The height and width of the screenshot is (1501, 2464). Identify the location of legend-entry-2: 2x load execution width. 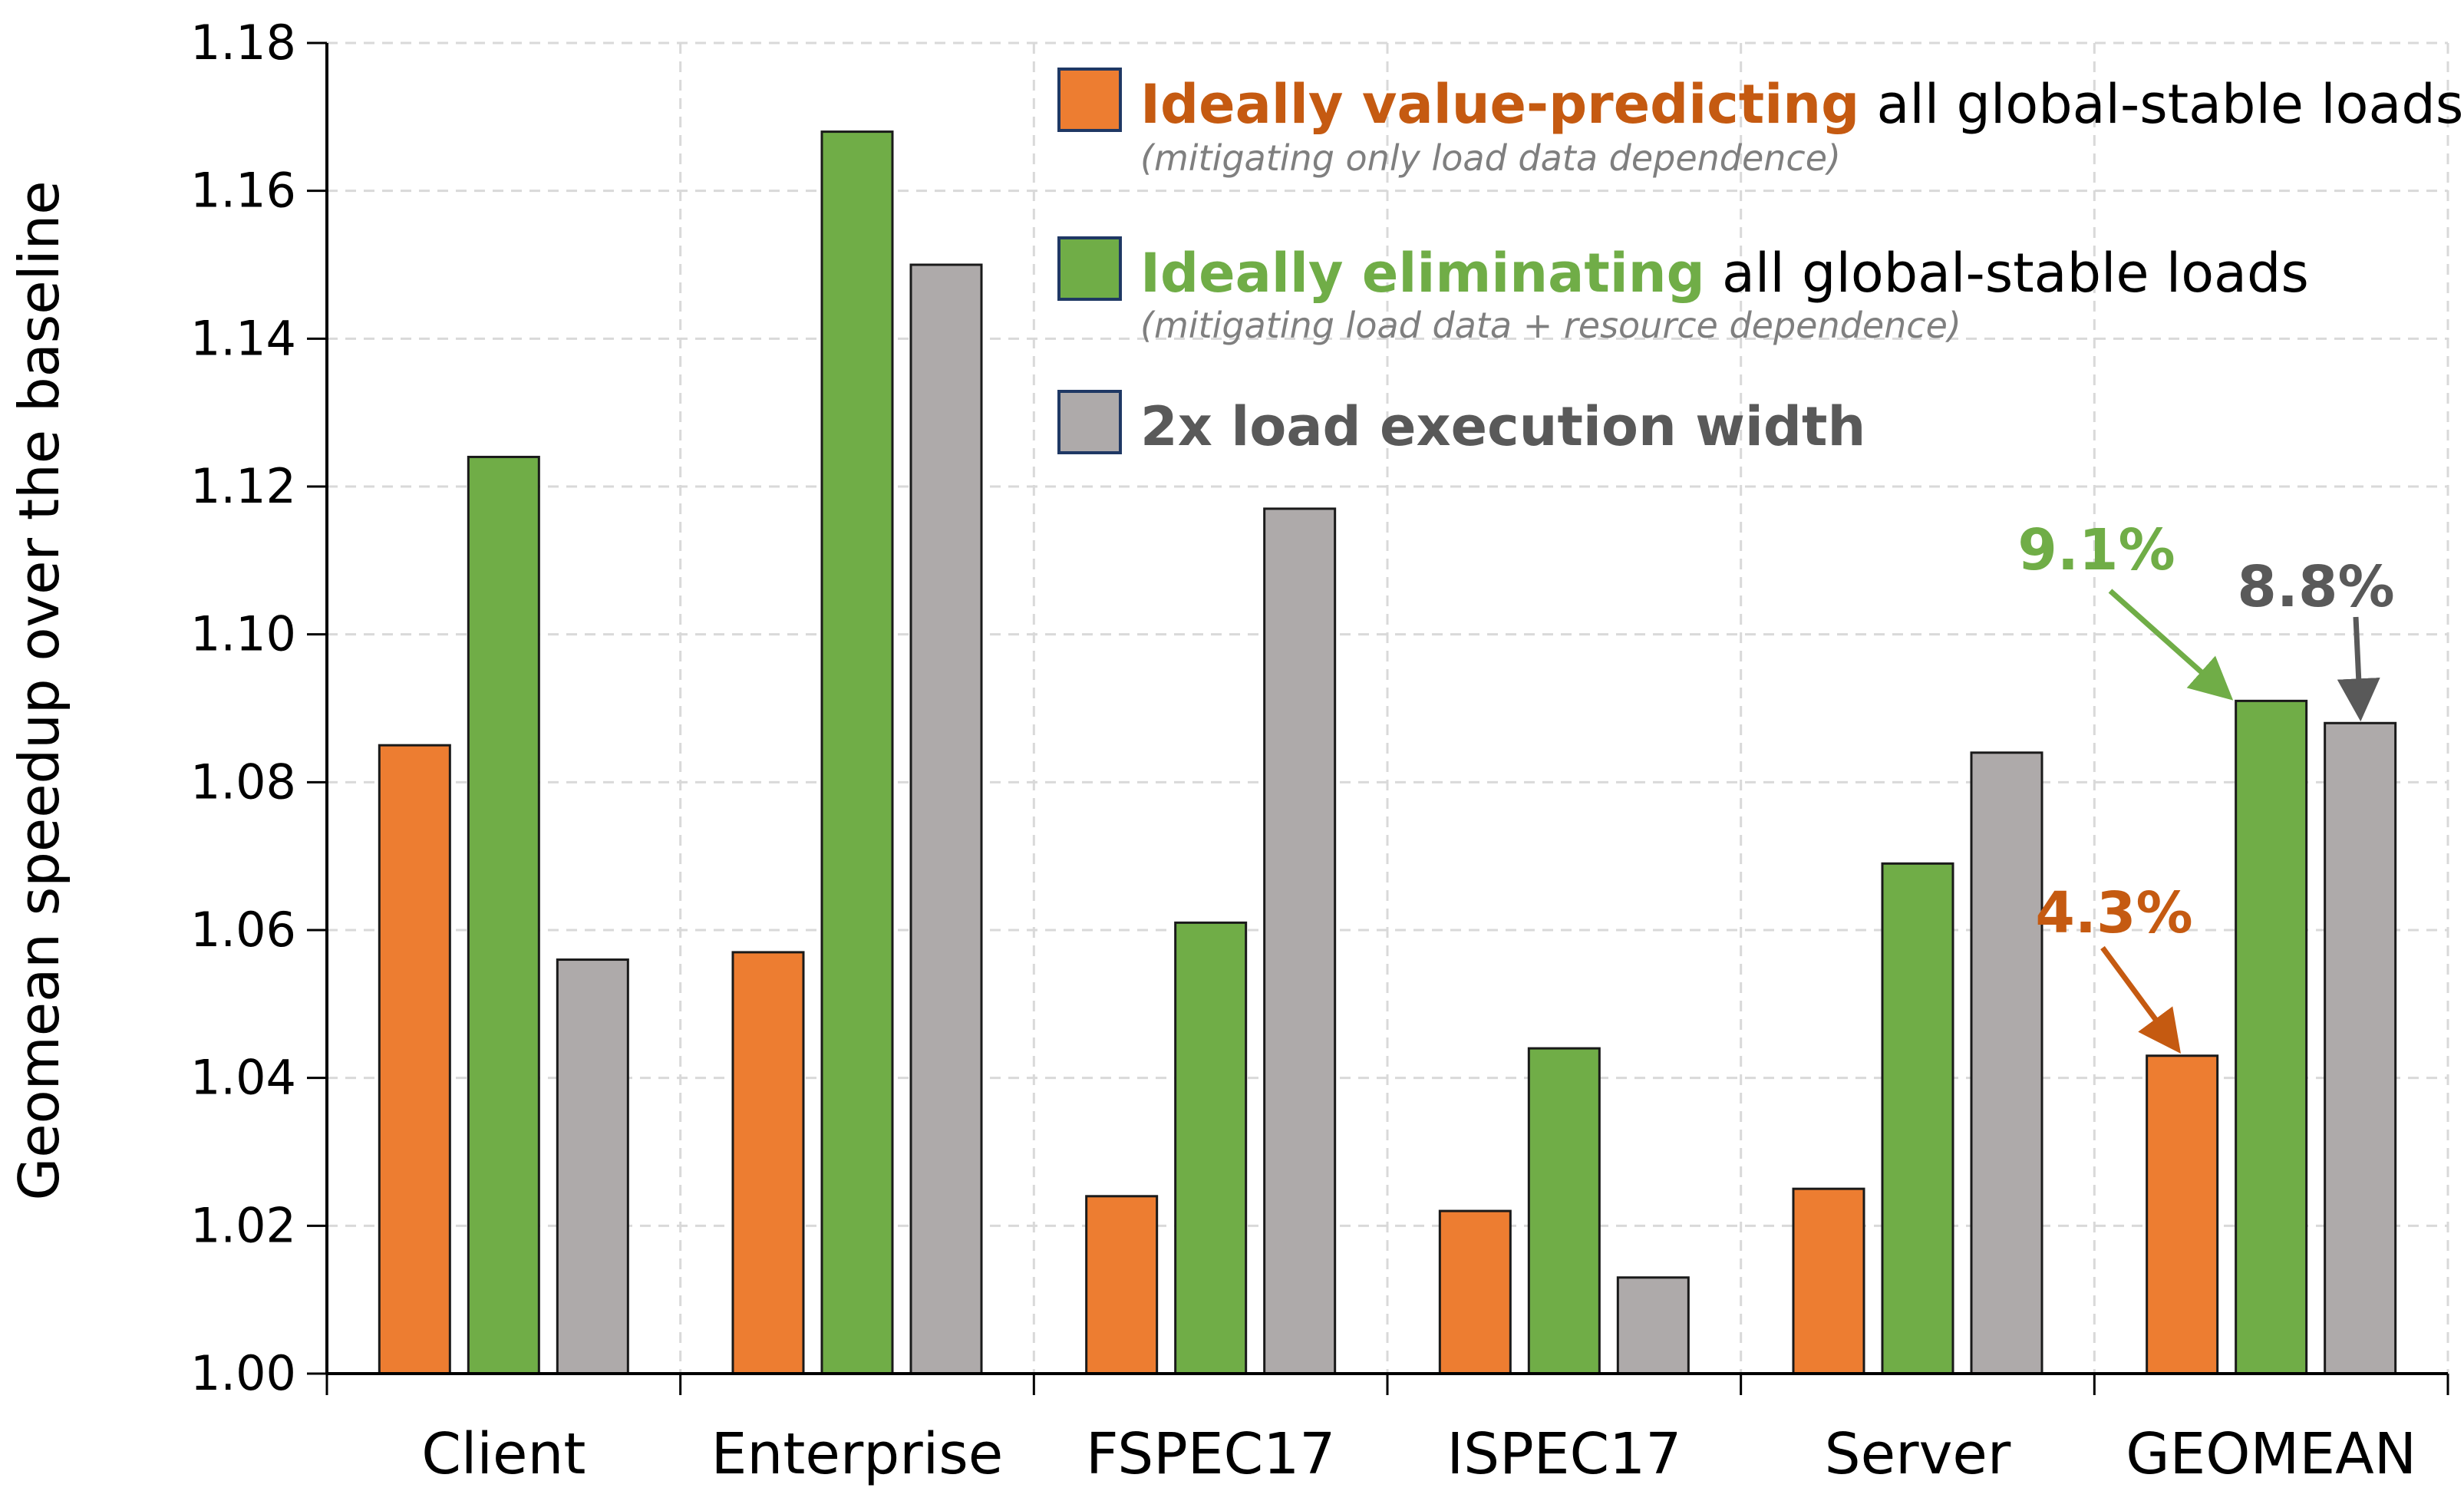
(1503, 426).